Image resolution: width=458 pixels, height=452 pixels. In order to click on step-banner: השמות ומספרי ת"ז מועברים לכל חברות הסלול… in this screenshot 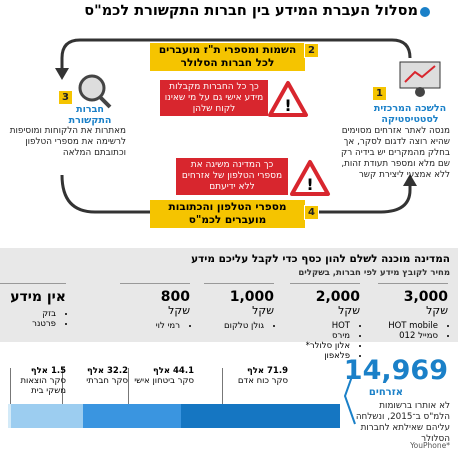, I will do `click(227, 57)`.